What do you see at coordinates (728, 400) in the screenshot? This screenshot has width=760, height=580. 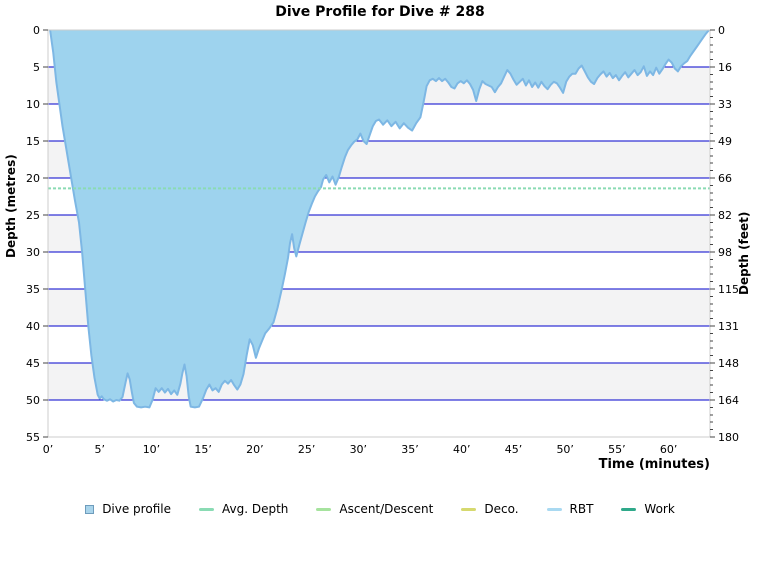 I see `feet-tick-label: 164` at bounding box center [728, 400].